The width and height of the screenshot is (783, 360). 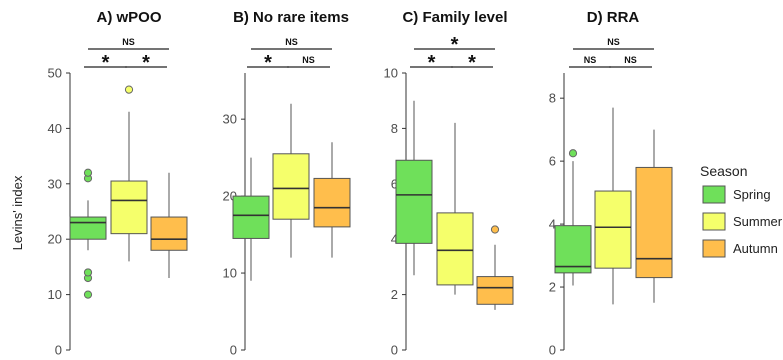 I want to click on panel-title: B) No rare items, so click(x=291, y=17).